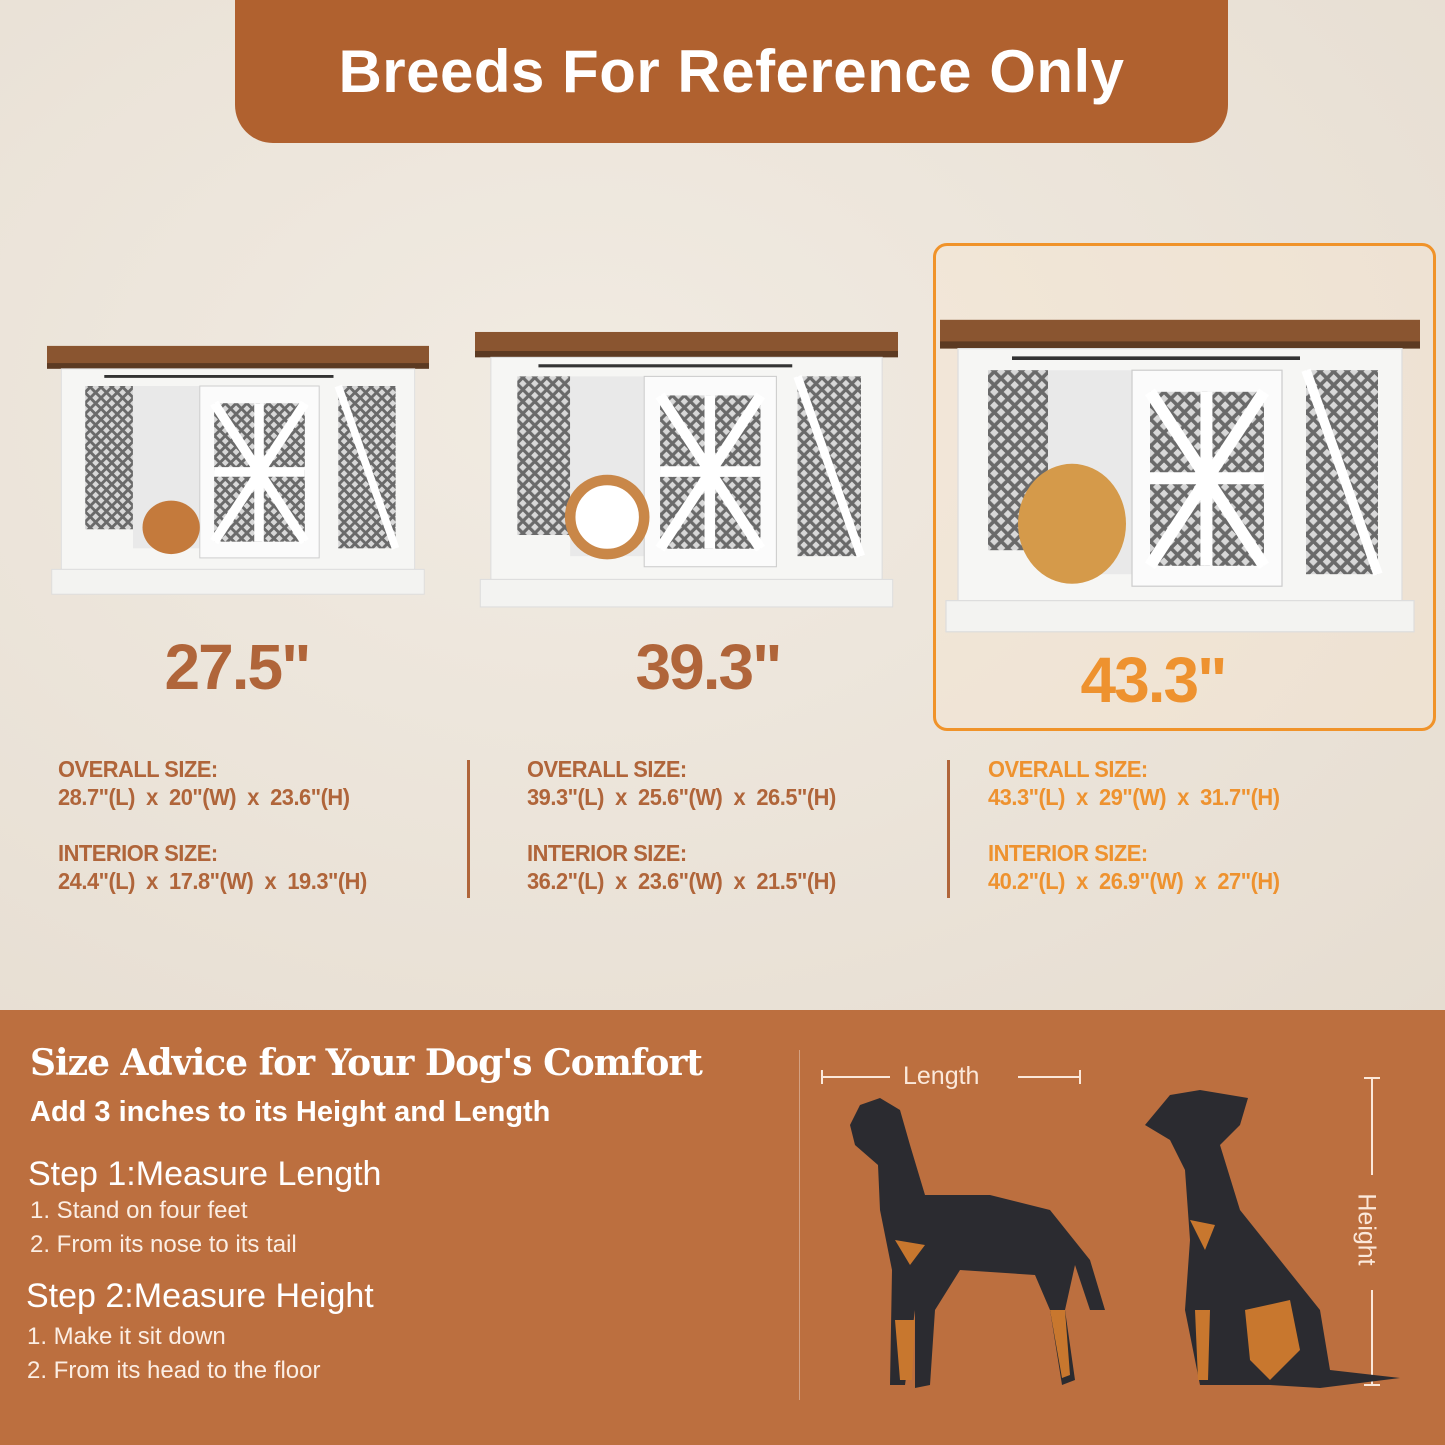 This screenshot has width=1445, height=1445. I want to click on interior-value: 40.2"(L) x 26.9"(W) x 27"(H), so click(1134, 881).